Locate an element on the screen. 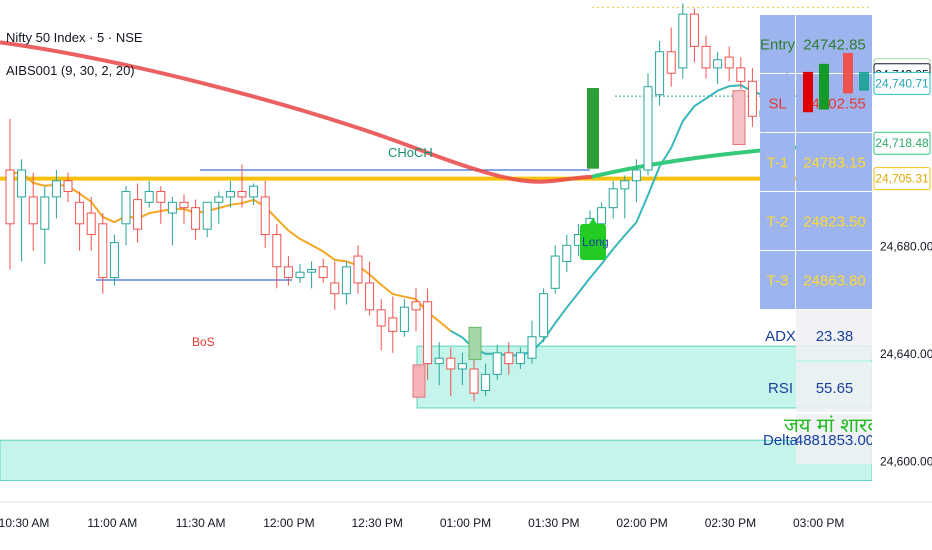 This screenshot has height=550, width=932. table-label-entry: Entry is located at coordinates (778, 45).